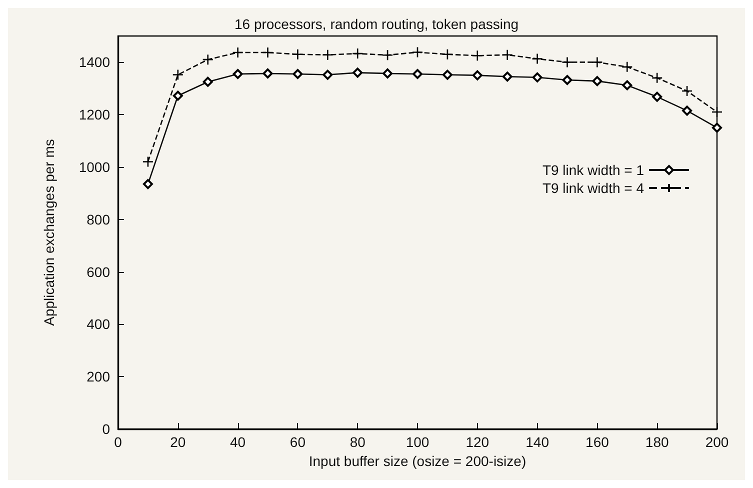 This screenshot has height=488, width=753. I want to click on x-tick-label: 80, so click(358, 442).